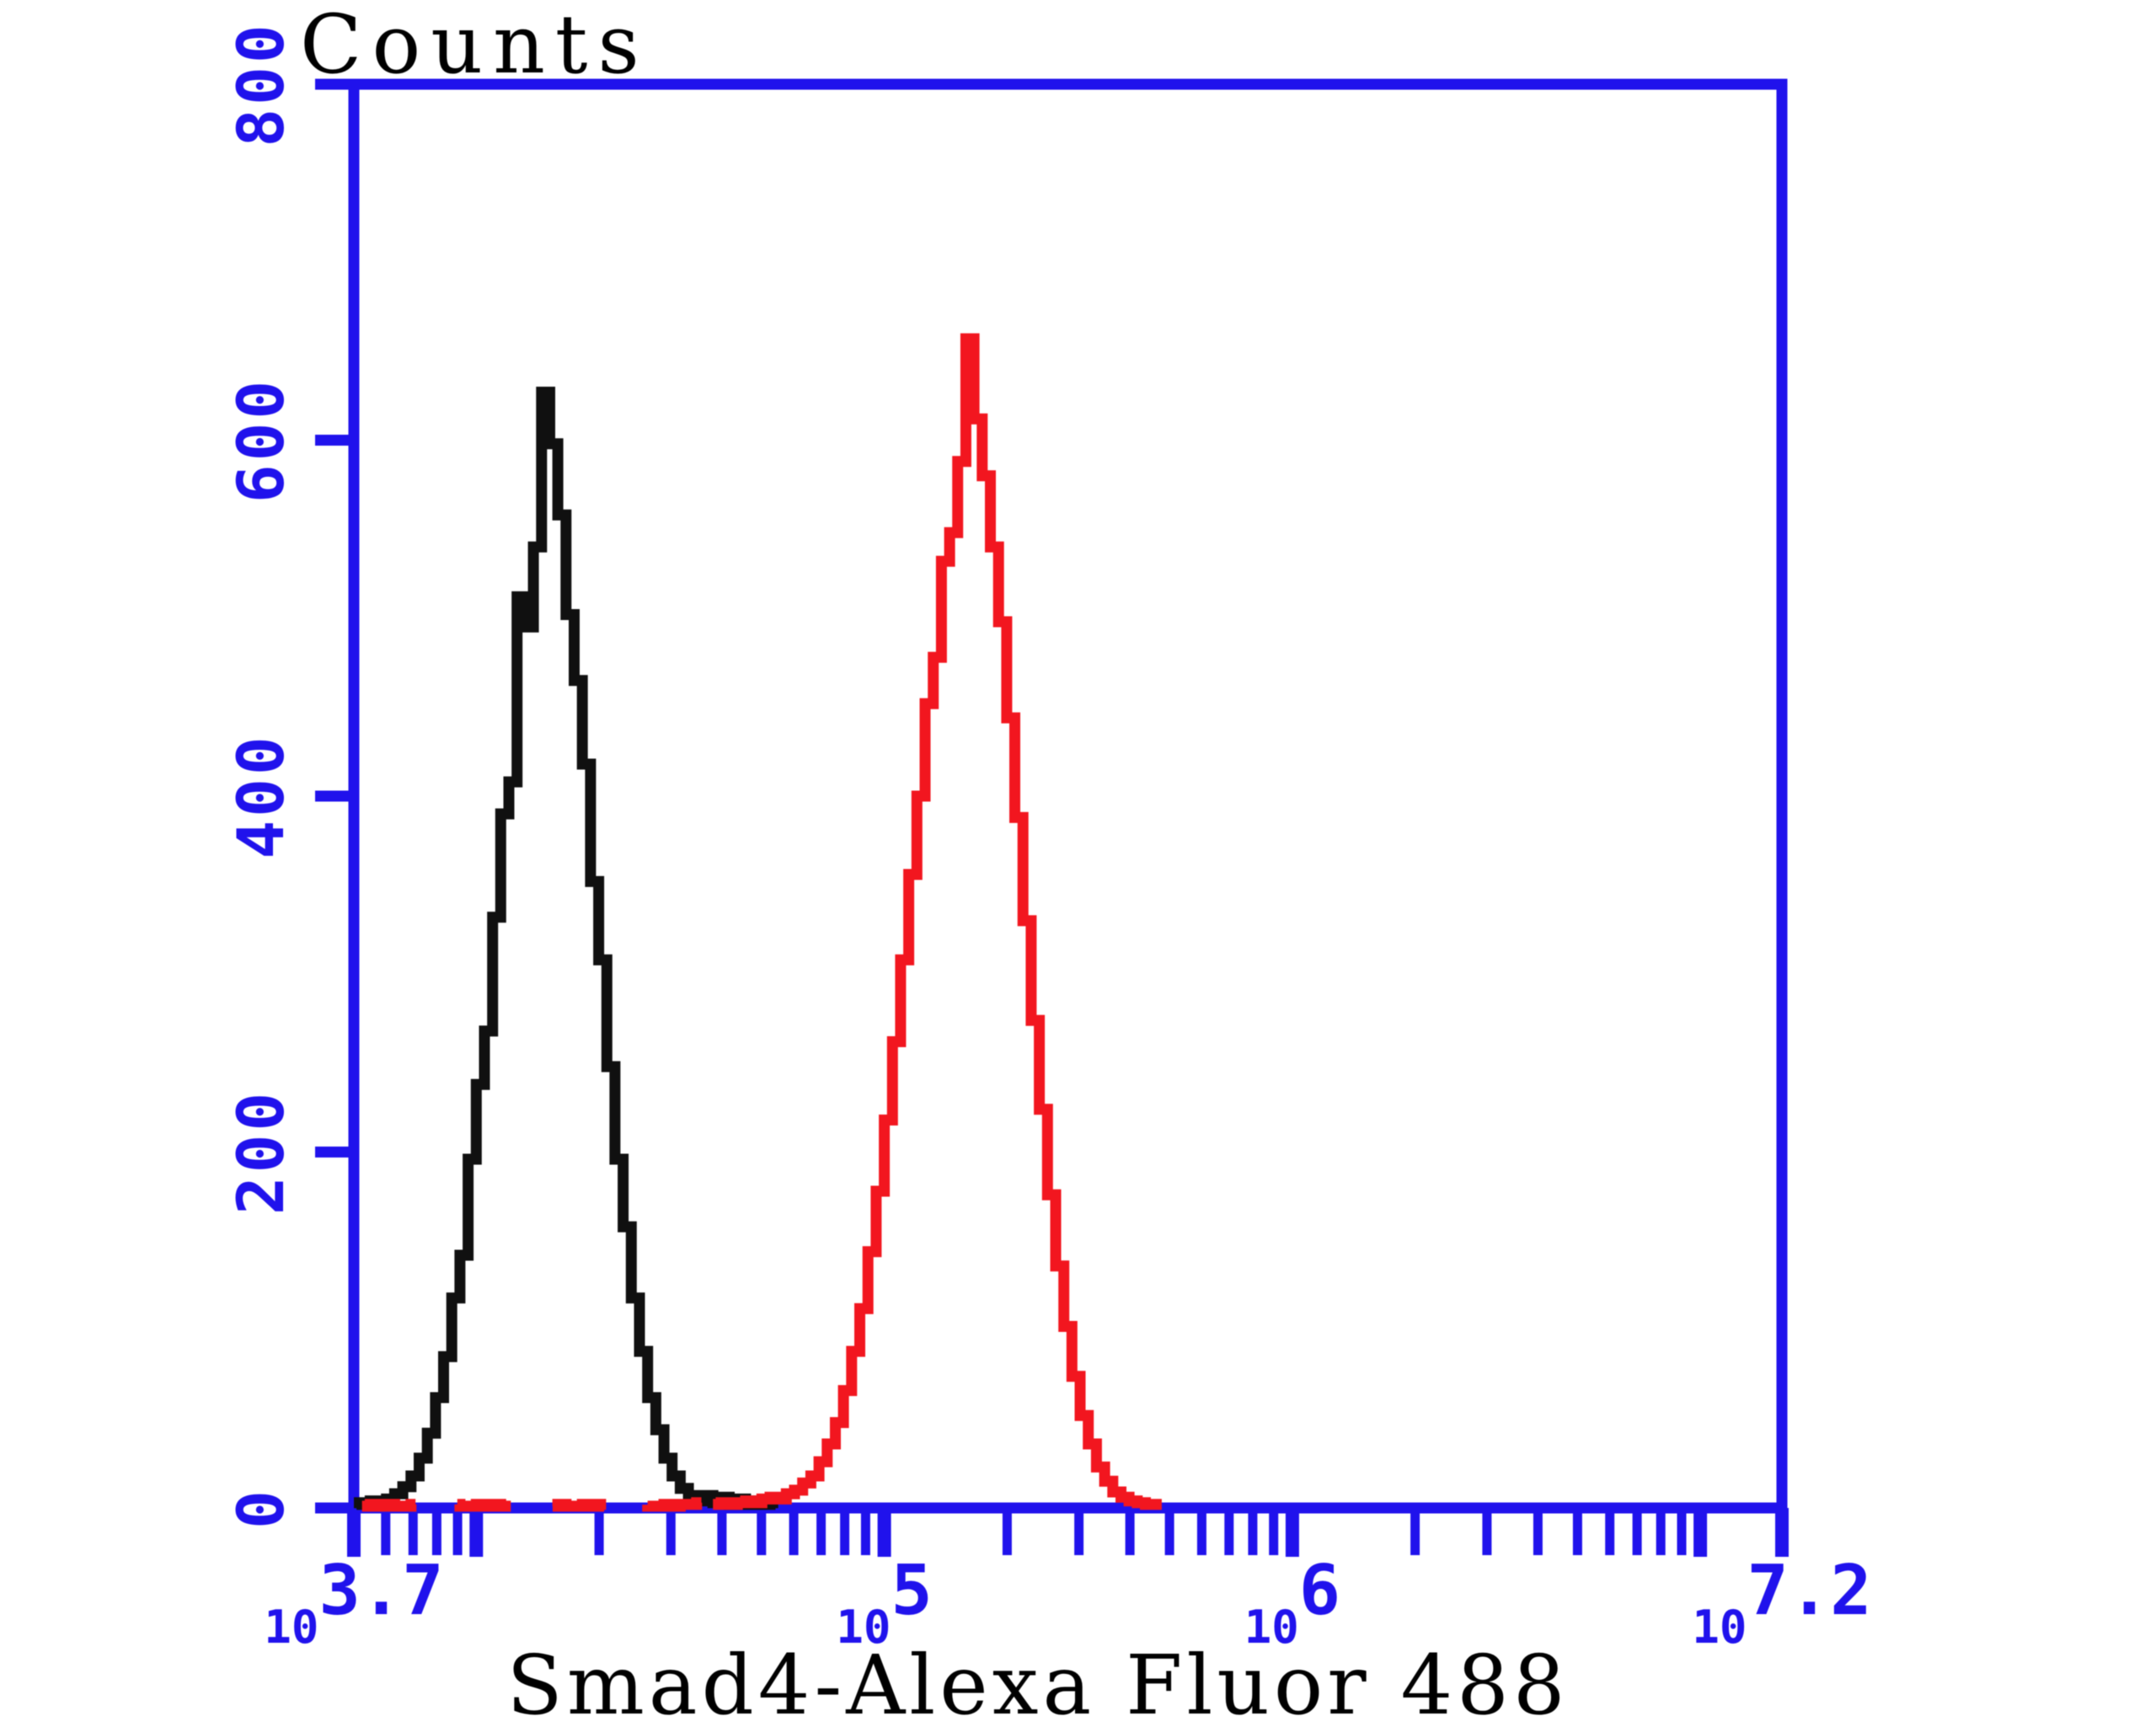 The height and width of the screenshot is (1727, 2156). Describe the element at coordinates (260, 1508) in the screenshot. I see `y-axis-tick-label: 0` at that location.